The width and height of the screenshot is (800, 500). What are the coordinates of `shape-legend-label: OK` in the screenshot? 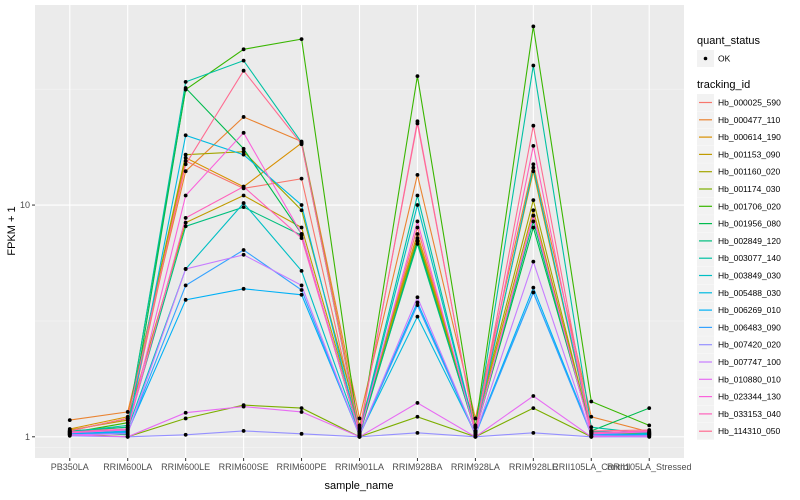 It's located at (724, 59).